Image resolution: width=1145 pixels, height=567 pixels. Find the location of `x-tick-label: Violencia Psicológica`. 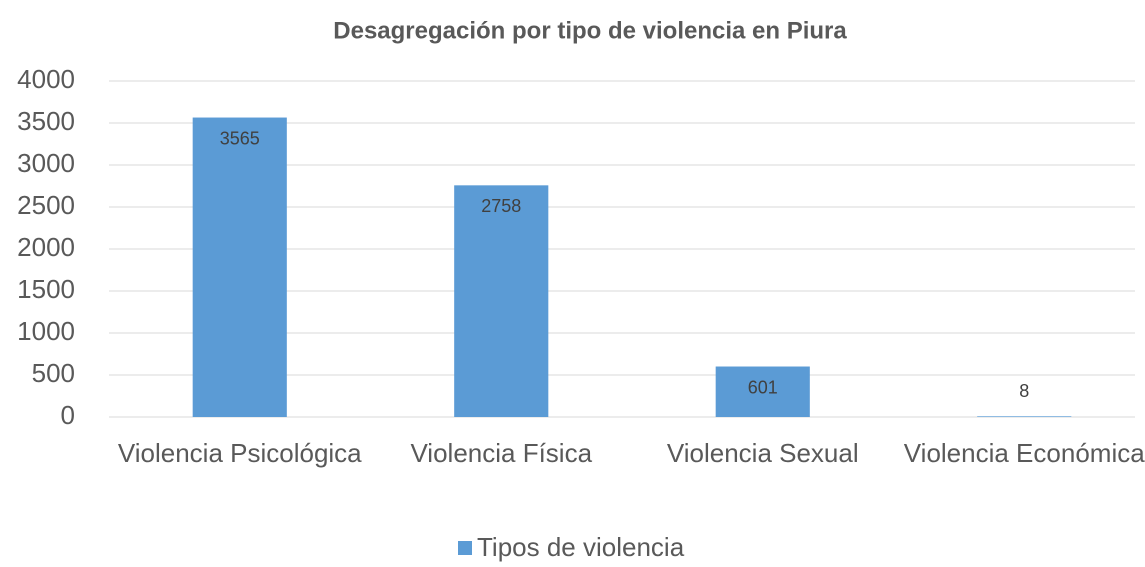

x-tick-label: Violencia Psicológica is located at coordinates (239, 453).